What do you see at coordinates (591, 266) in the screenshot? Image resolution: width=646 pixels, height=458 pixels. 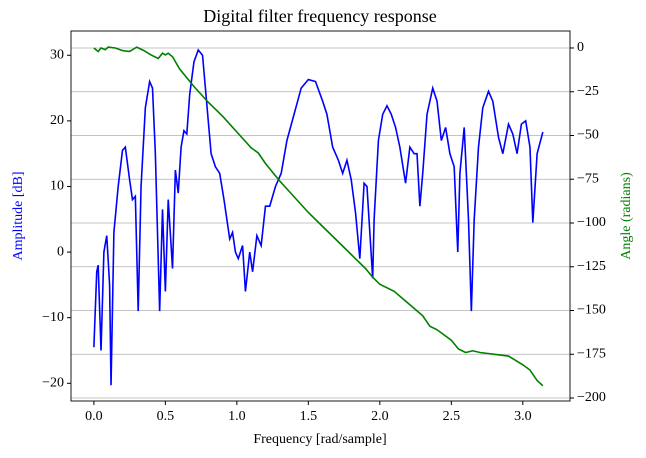 I see `y2-tick-label: −125` at bounding box center [591, 266].